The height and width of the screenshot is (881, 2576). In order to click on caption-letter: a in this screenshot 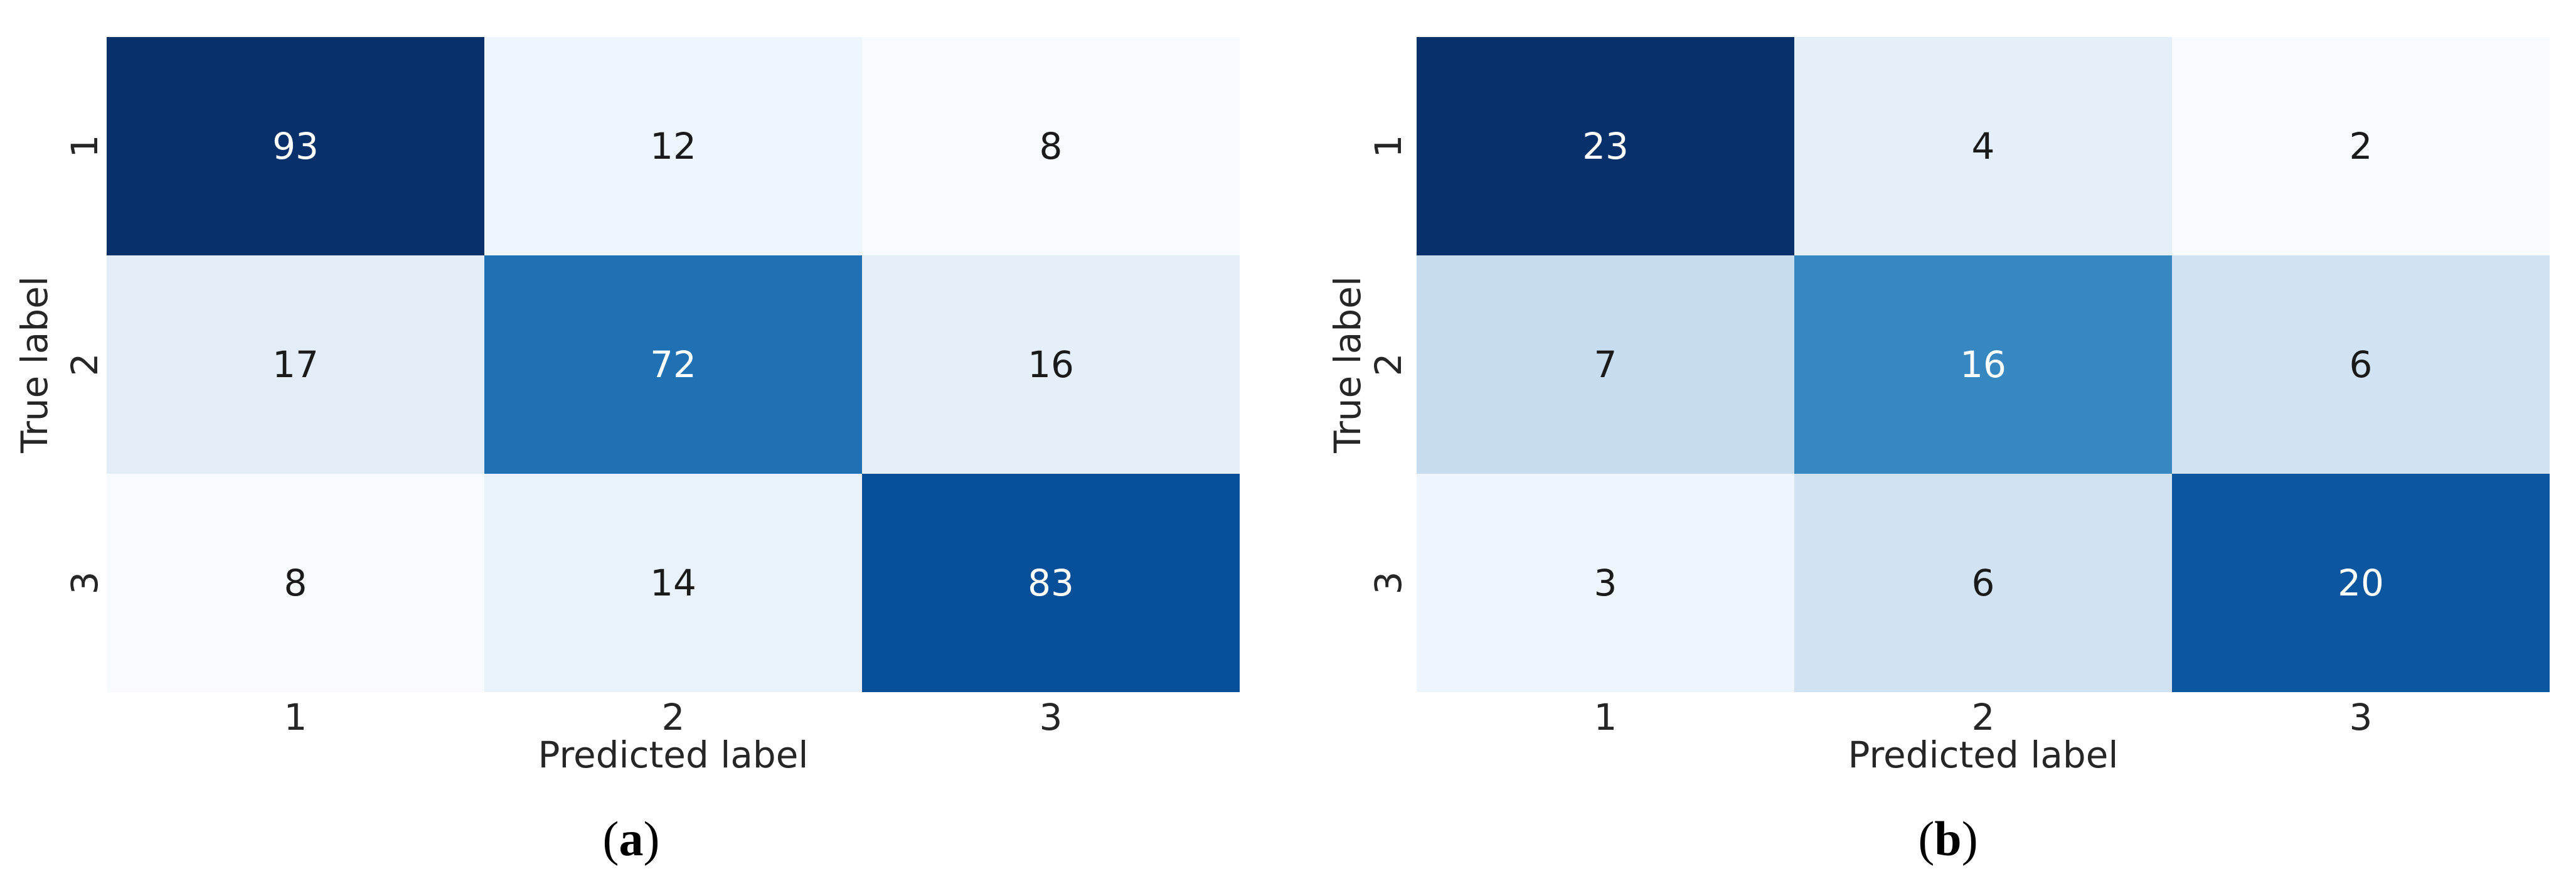, I will do `click(631, 838)`.